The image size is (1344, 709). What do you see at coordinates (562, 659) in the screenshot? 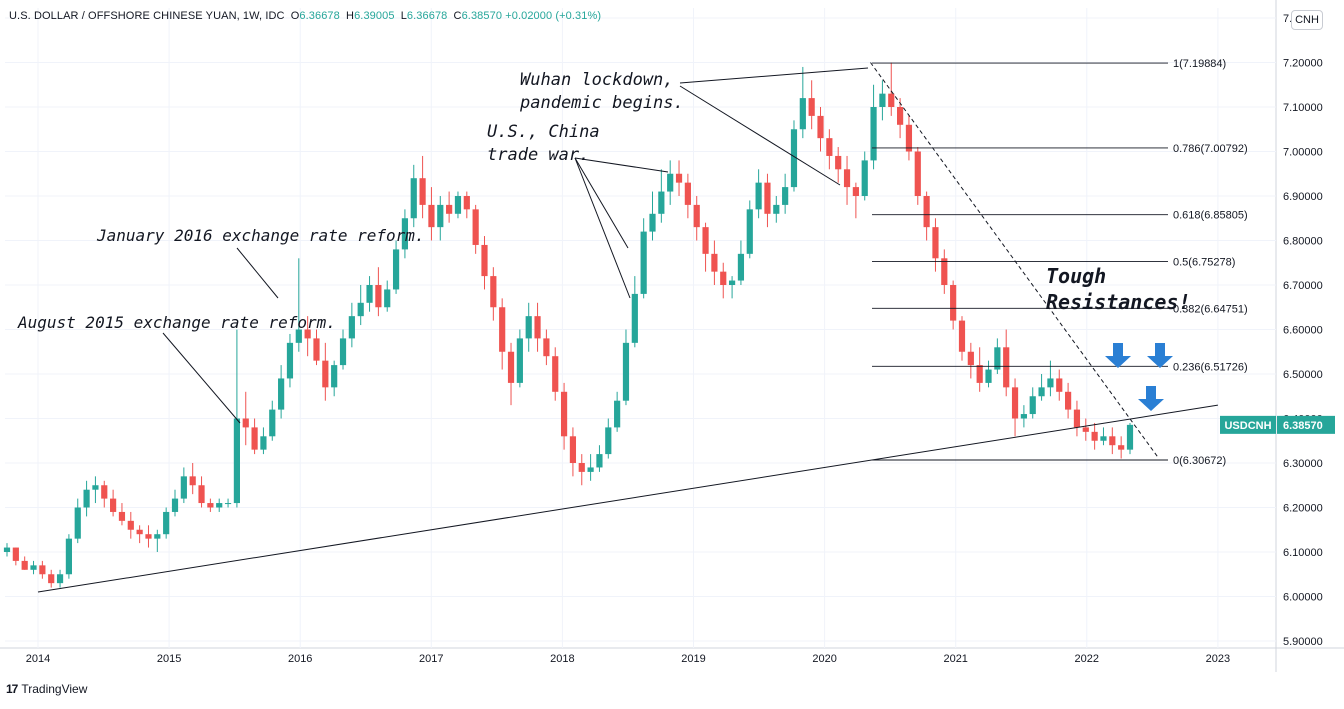
I see `x-tick-label: 2018` at bounding box center [562, 659].